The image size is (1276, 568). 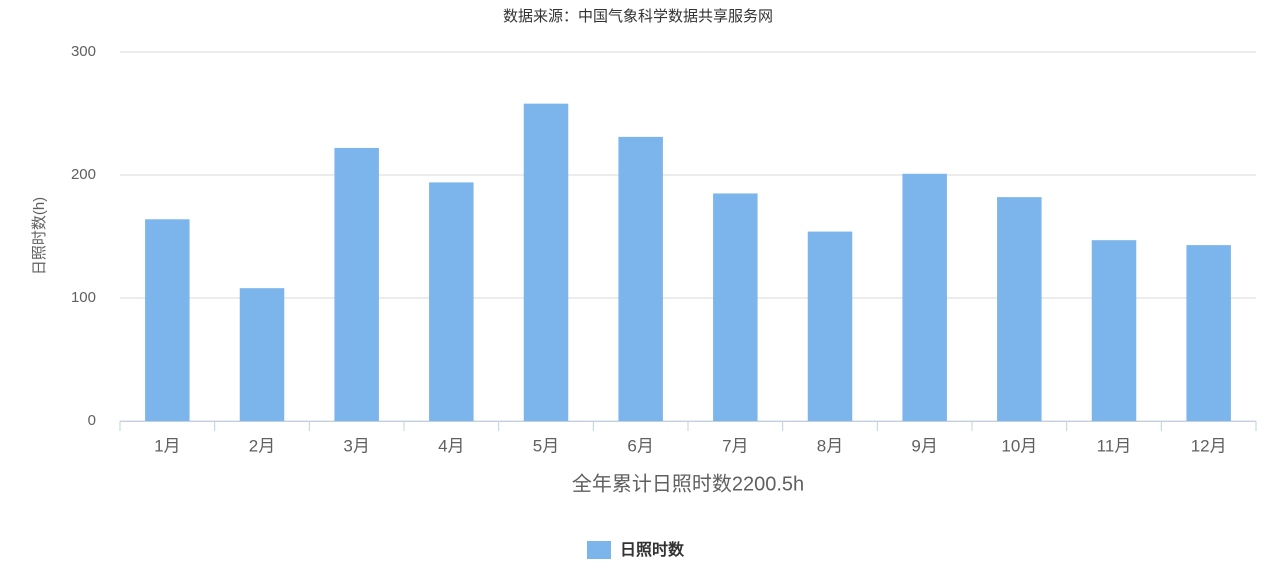 What do you see at coordinates (83, 297) in the screenshot?
I see `y-tick-label: 100` at bounding box center [83, 297].